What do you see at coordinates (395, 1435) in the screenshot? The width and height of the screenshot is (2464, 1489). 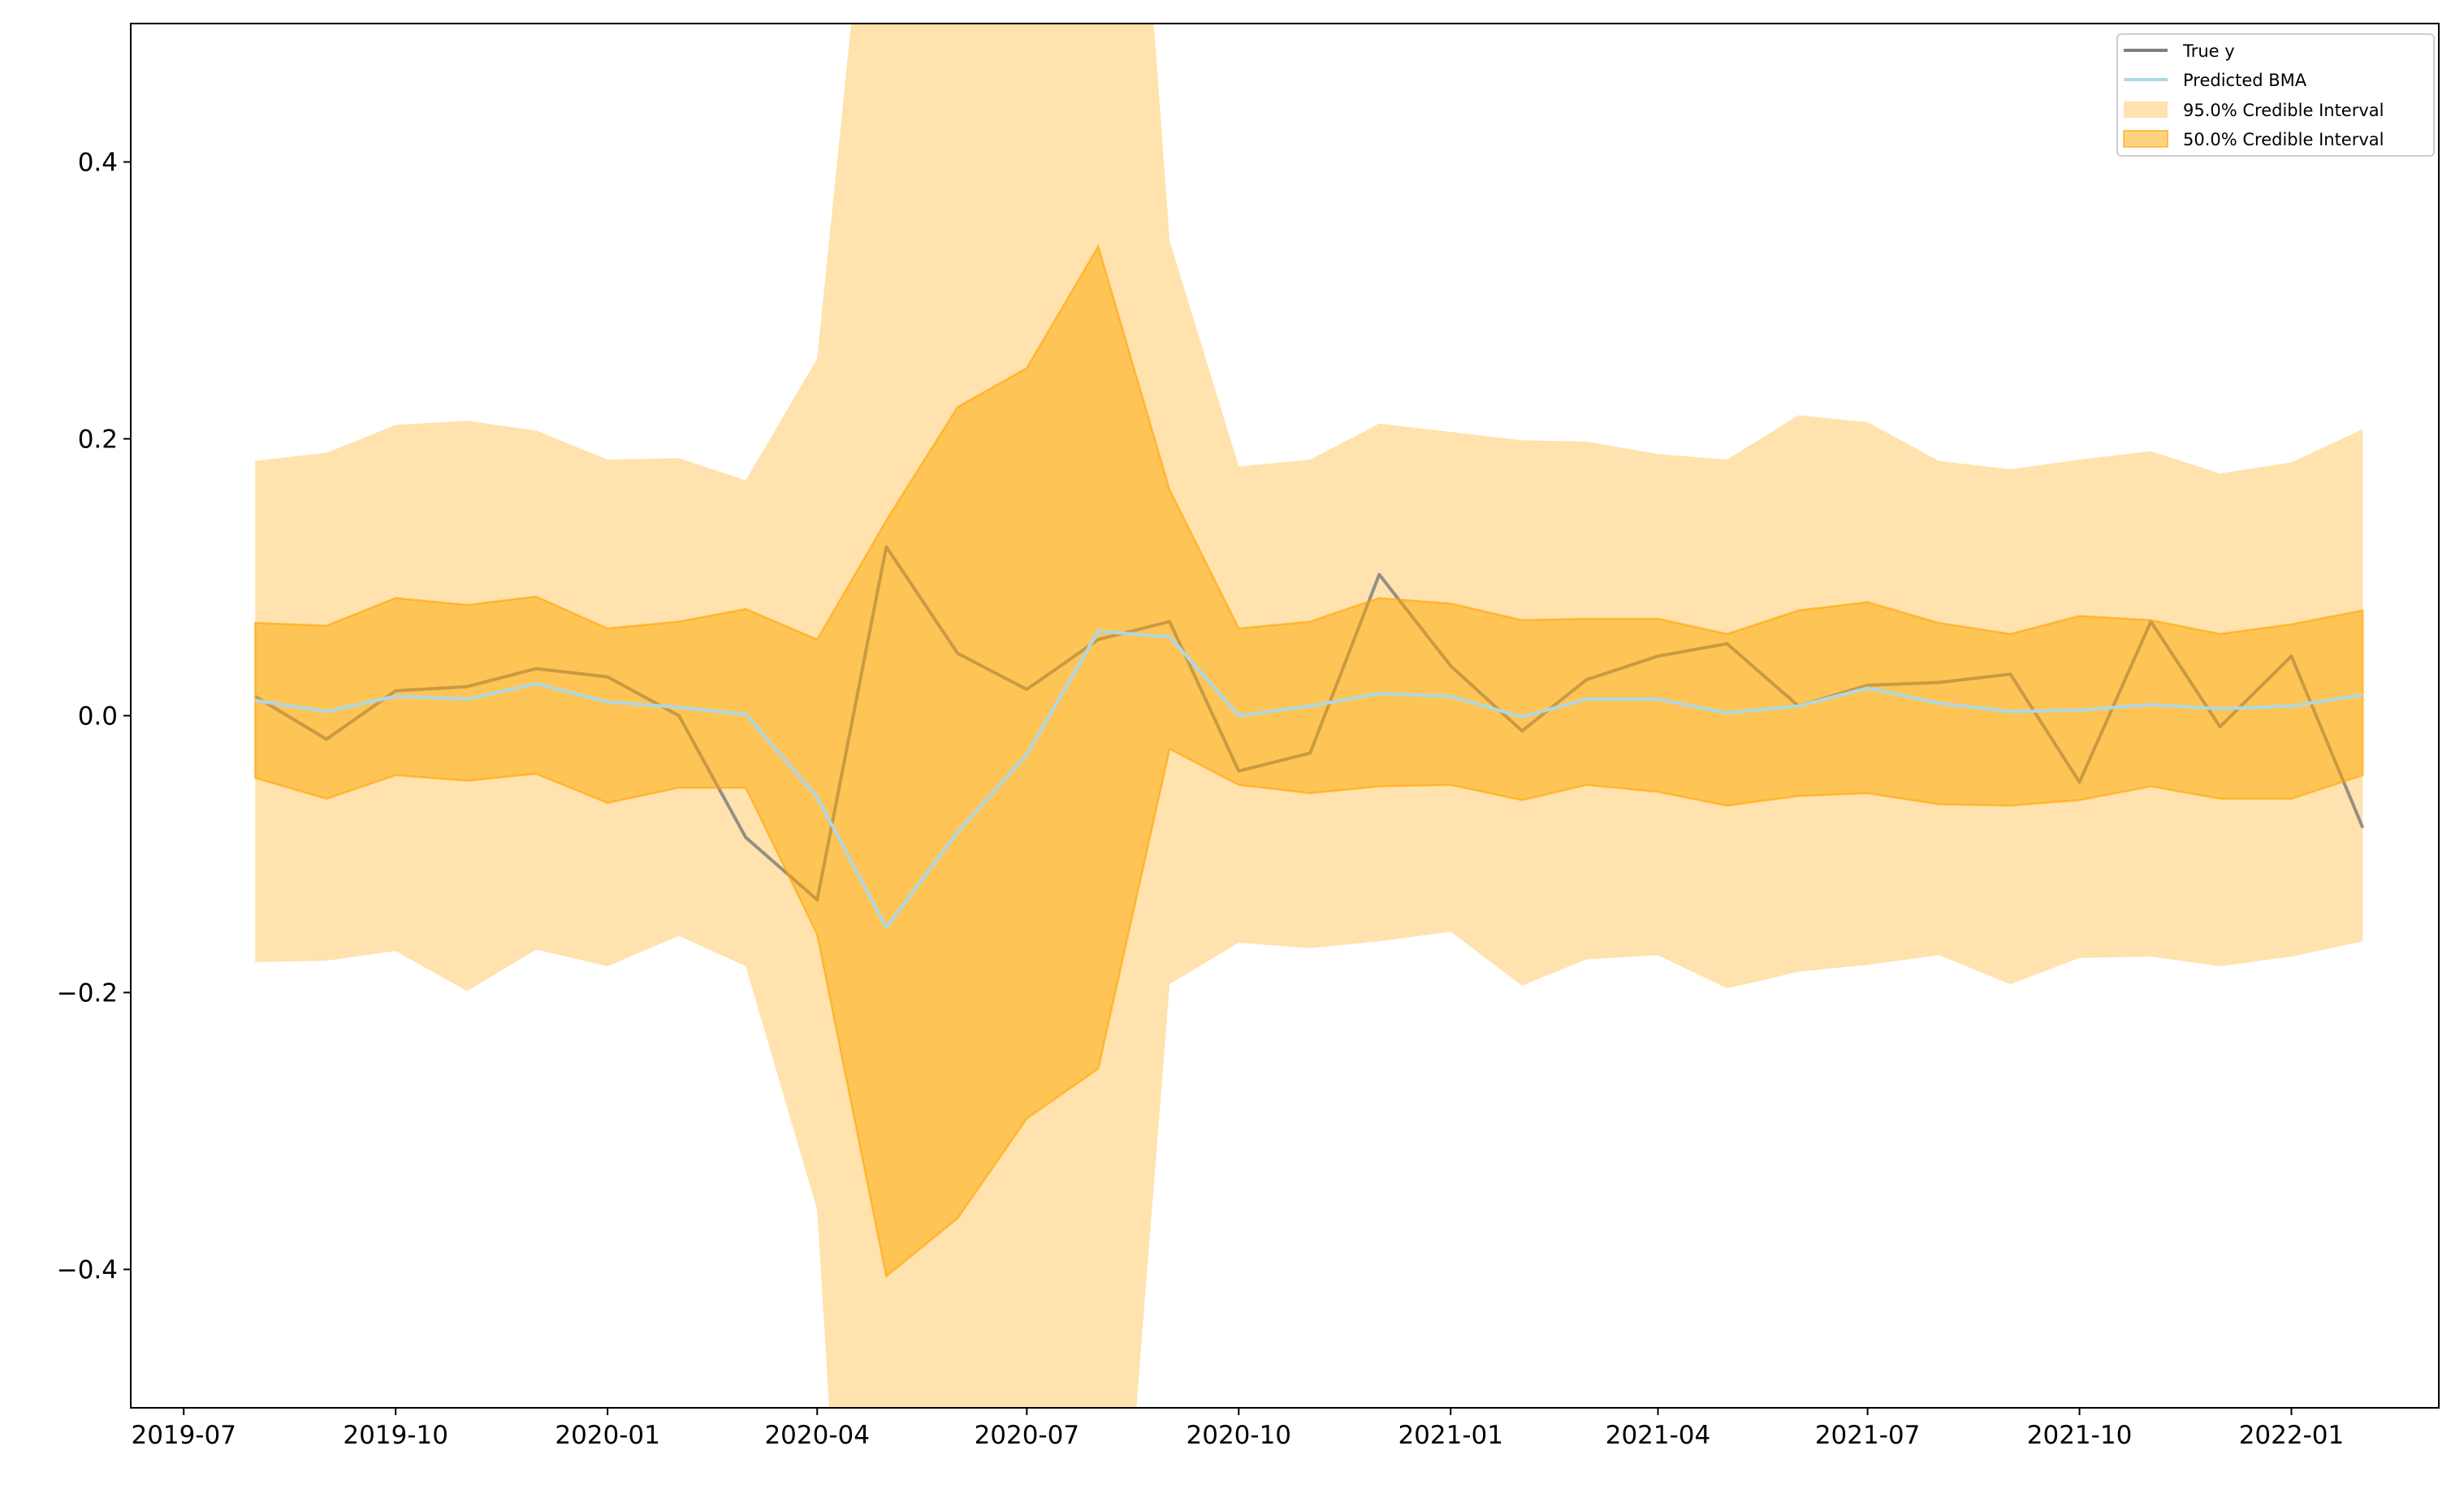 I see `x-tick-label: 2019-10` at bounding box center [395, 1435].